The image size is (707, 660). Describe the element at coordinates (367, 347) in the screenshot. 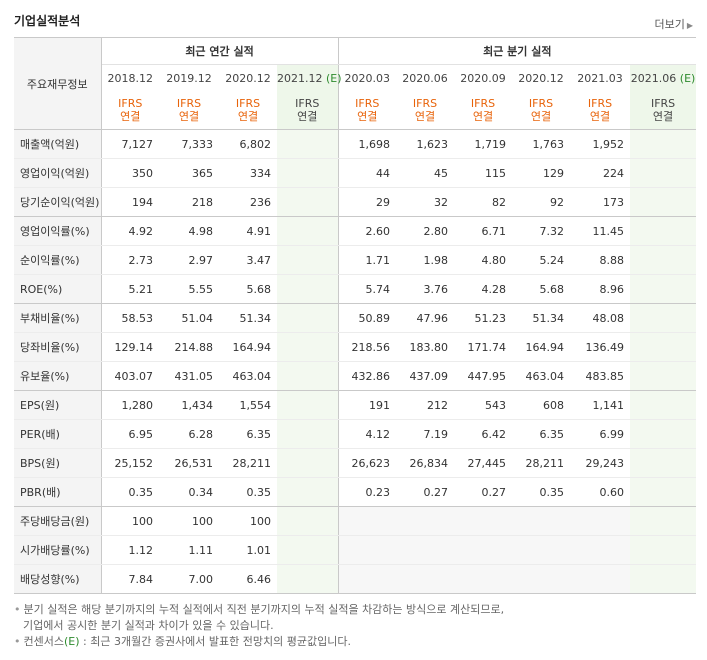

I see `quarter-cell: 218.56` at that location.